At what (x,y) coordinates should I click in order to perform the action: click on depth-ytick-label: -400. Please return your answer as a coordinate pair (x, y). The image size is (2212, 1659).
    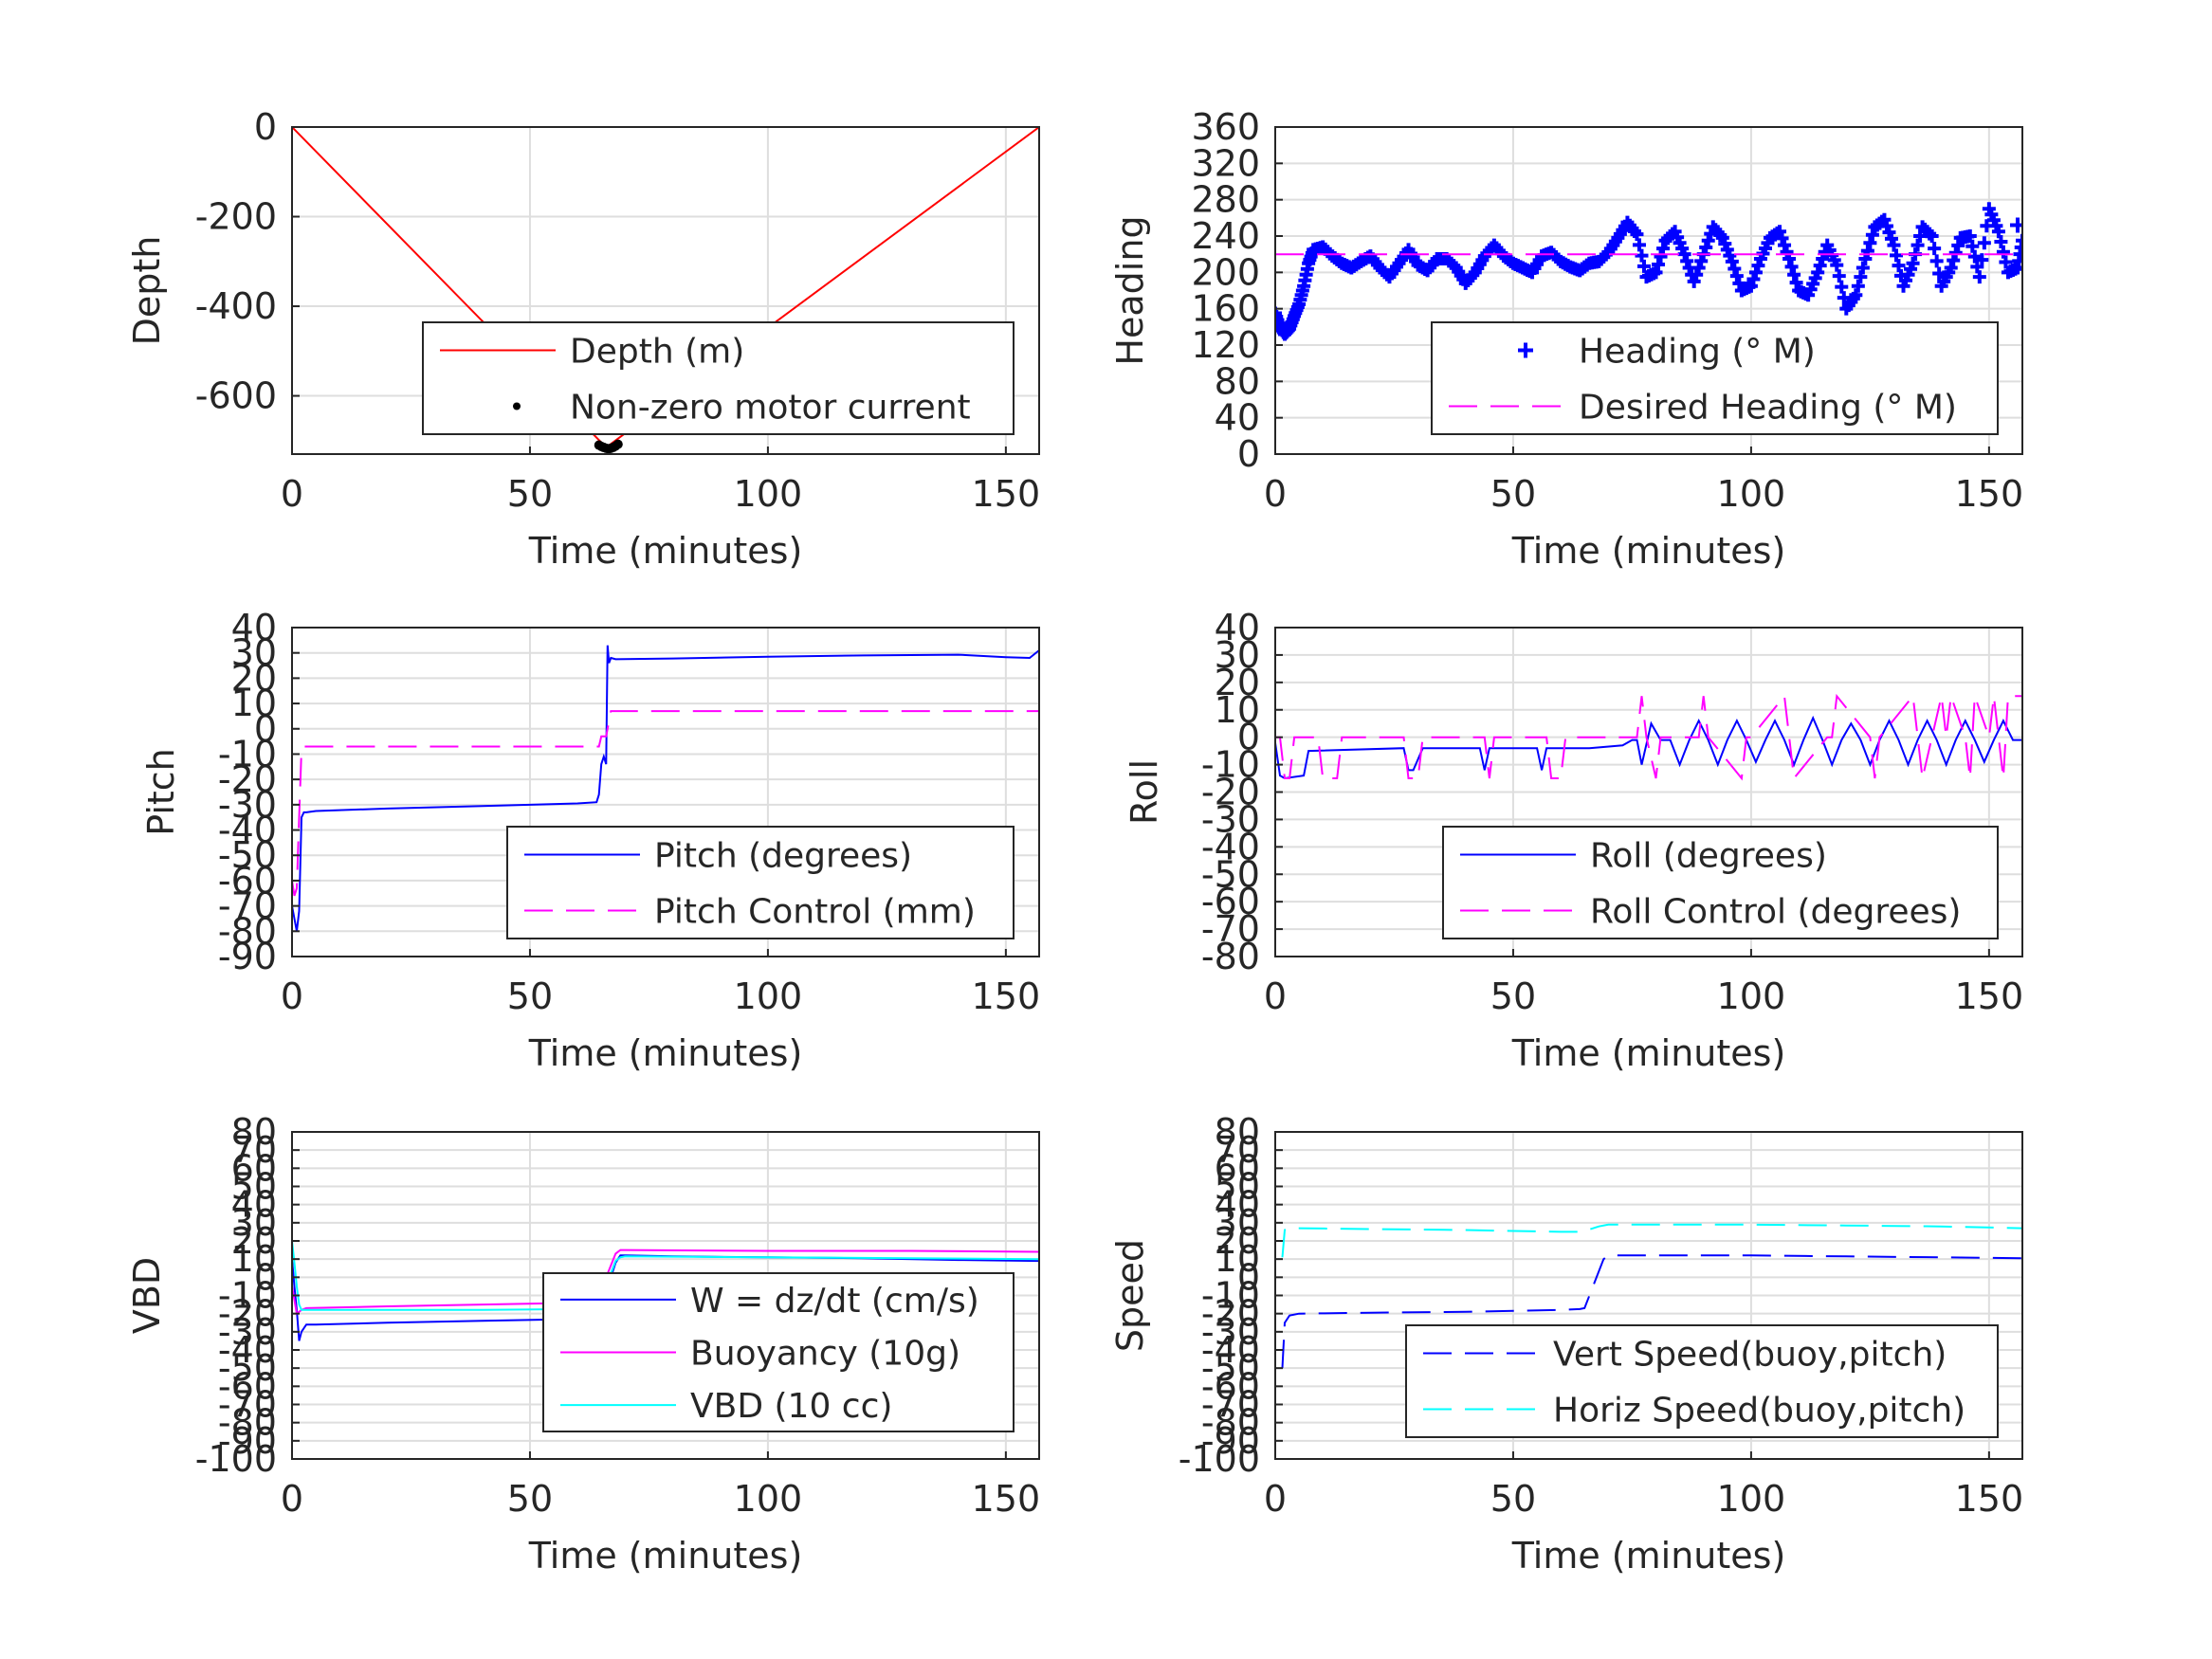
    Looking at the image, I should click on (236, 306).